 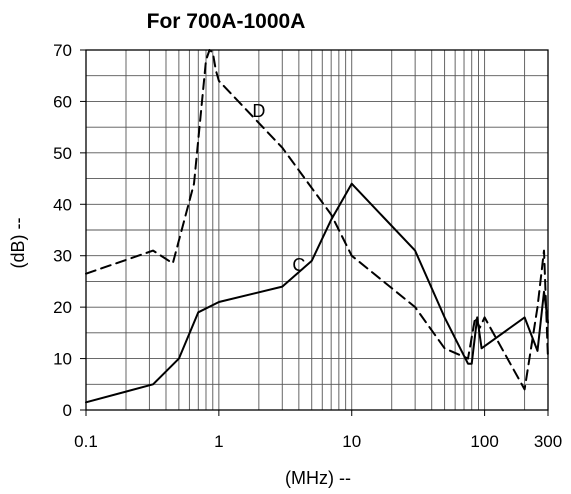 What do you see at coordinates (278, 188) in the screenshot?
I see `annotations: DC` at bounding box center [278, 188].